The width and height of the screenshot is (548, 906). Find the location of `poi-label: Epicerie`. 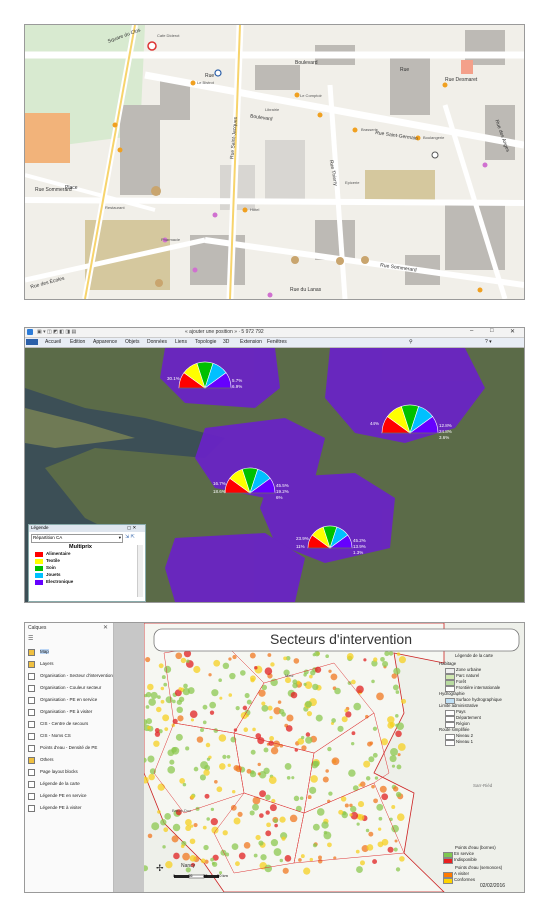

poi-label: Epicerie is located at coordinates (352, 182).